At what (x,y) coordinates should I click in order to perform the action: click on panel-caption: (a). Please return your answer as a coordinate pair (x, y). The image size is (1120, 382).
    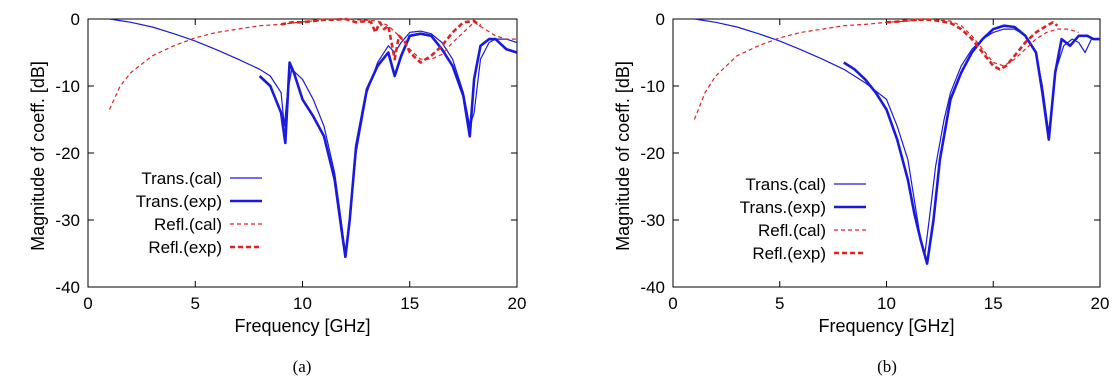
    Looking at the image, I should click on (302, 366).